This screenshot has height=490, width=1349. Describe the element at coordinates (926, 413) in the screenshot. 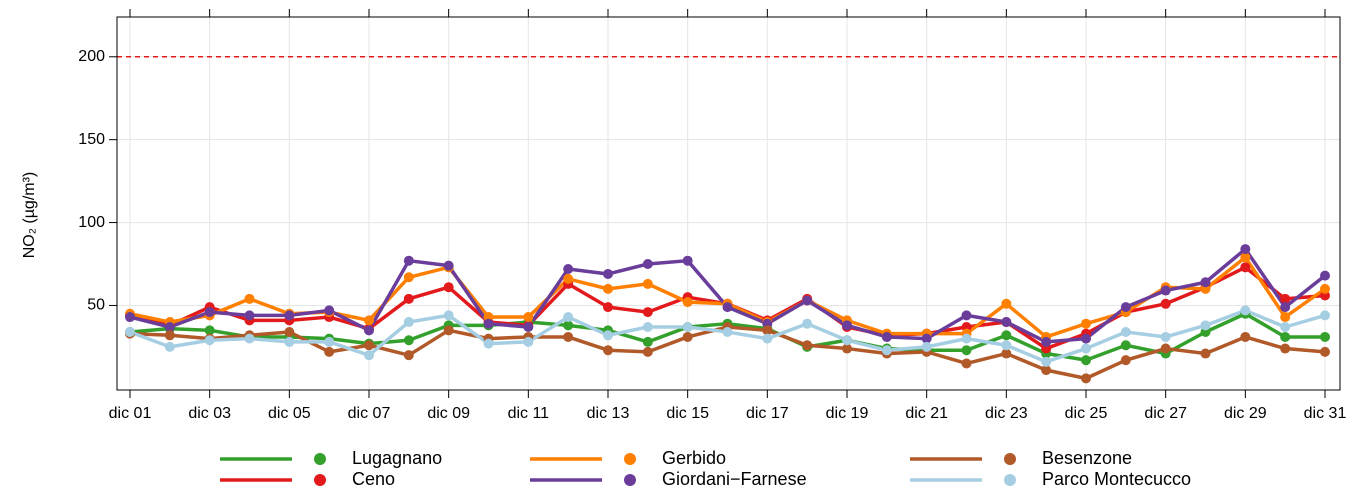

I see `x-tick-label: dic 21` at that location.